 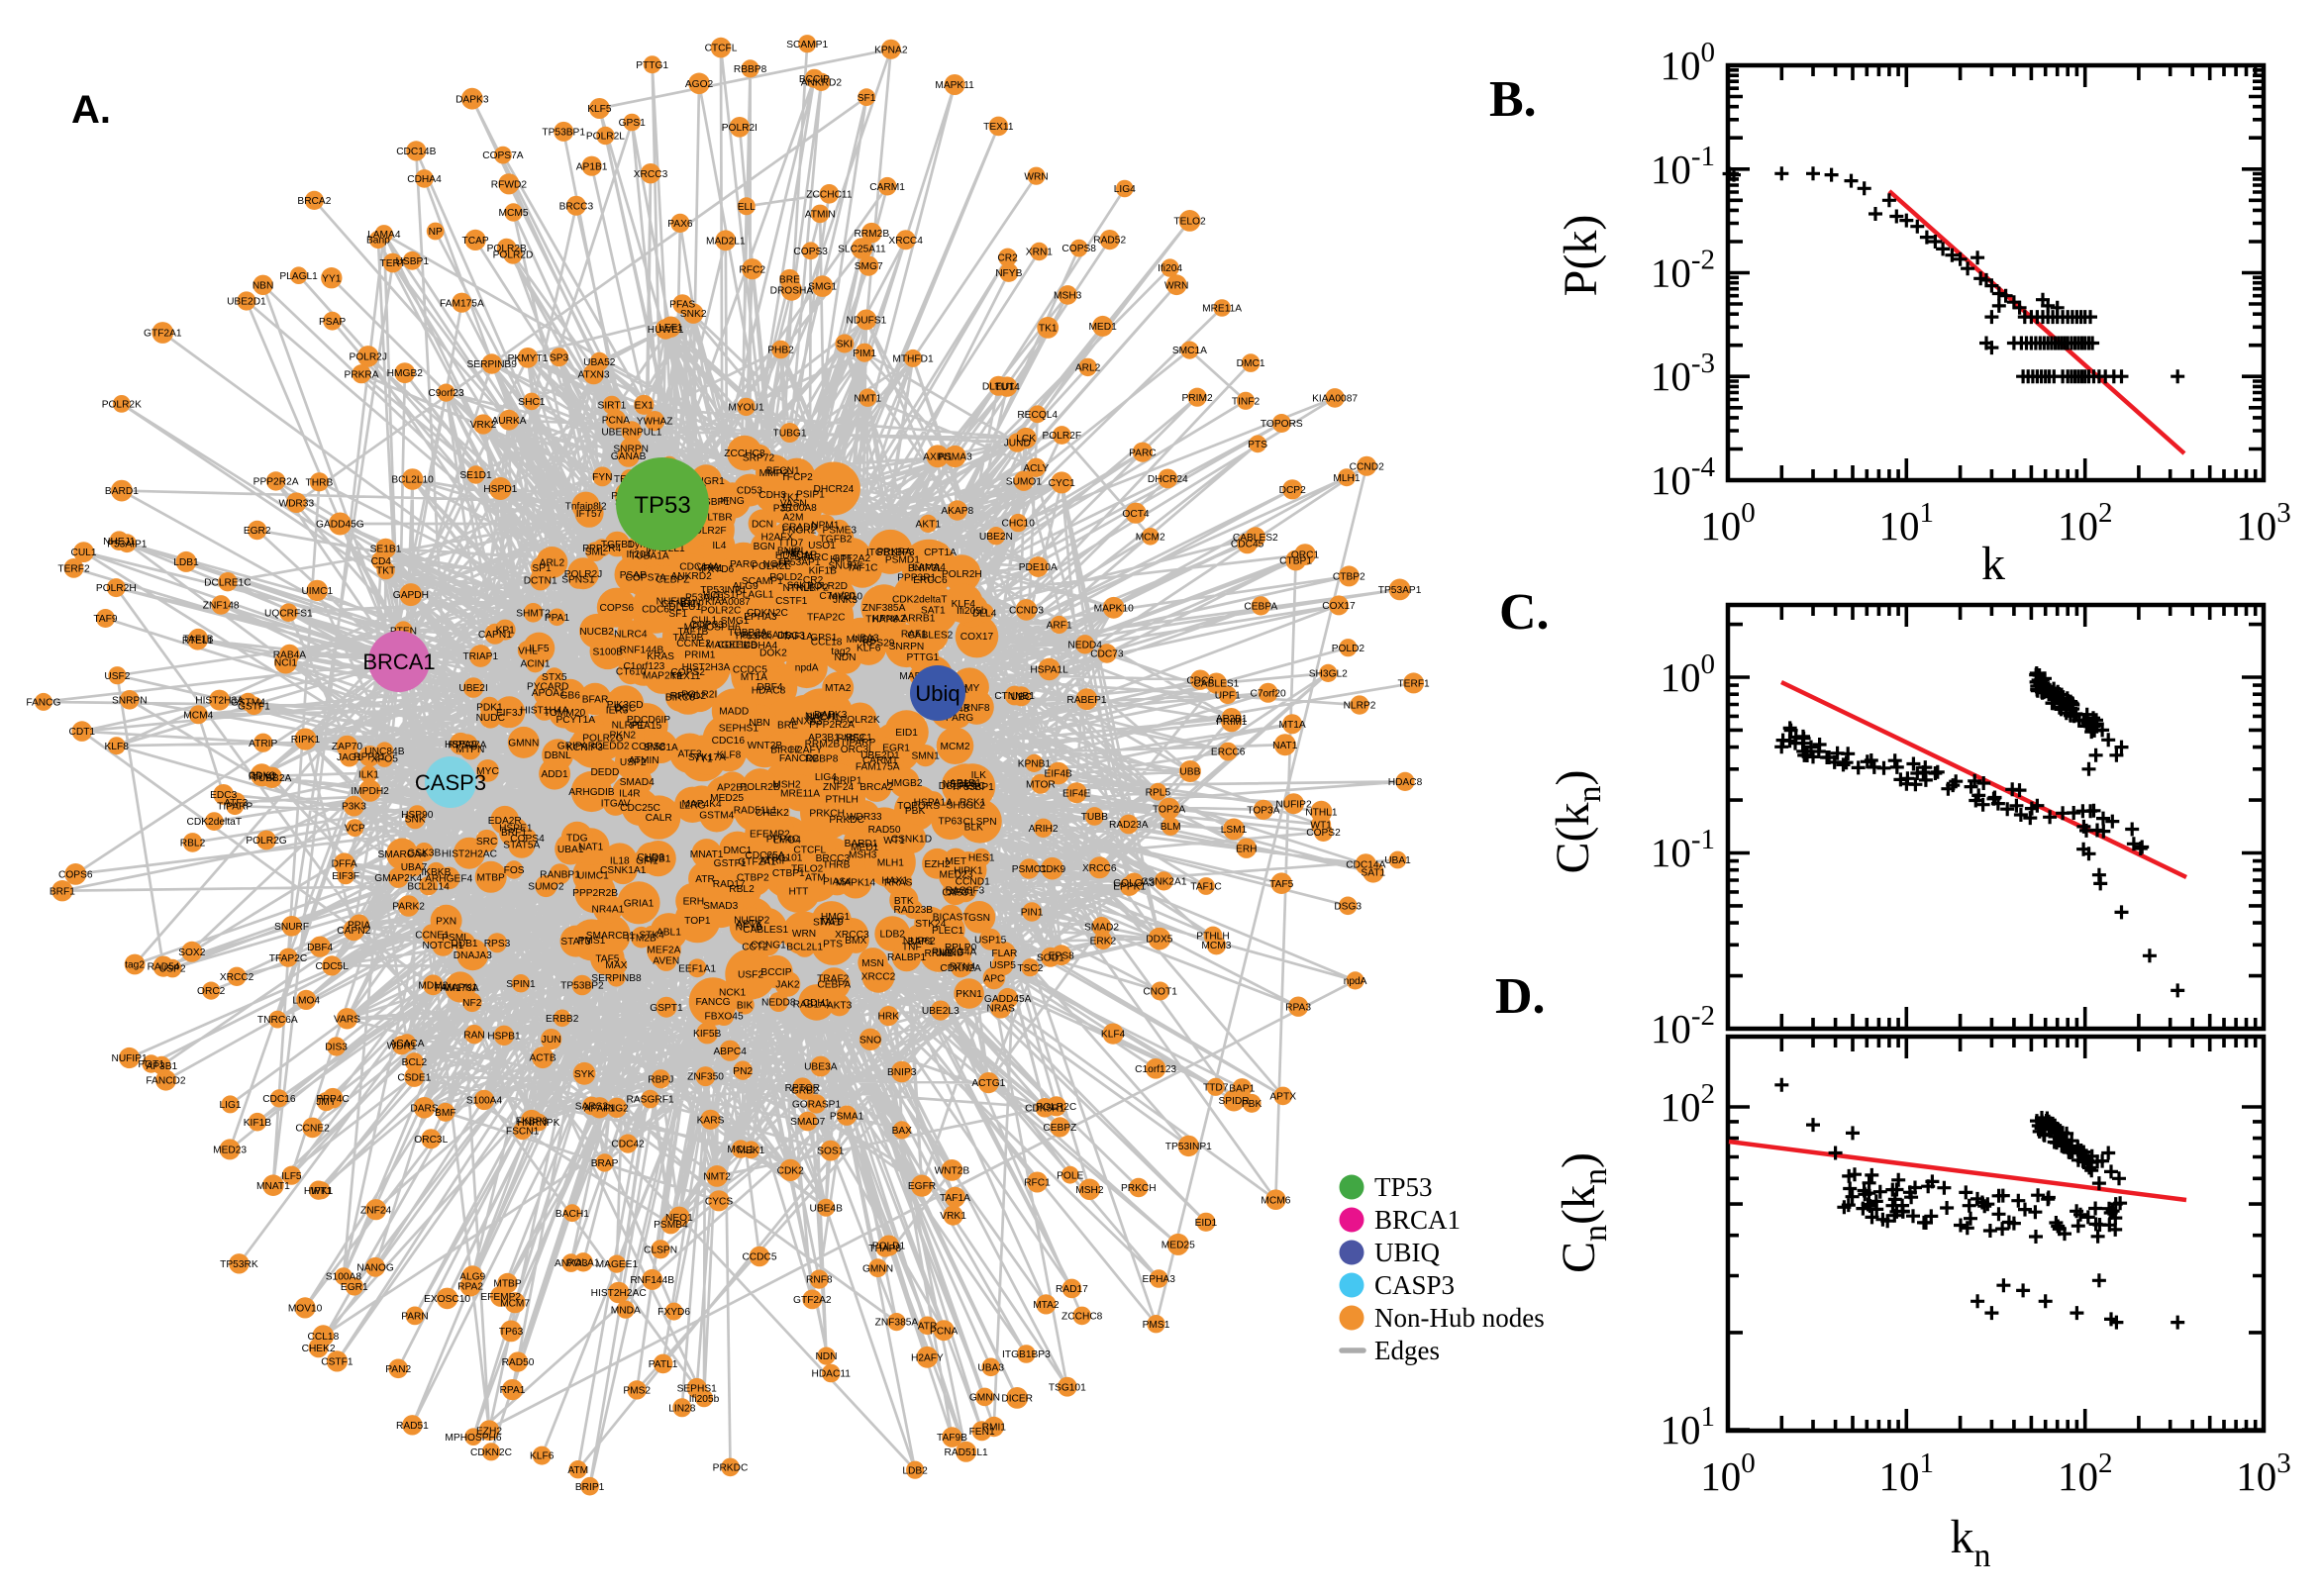 What do you see at coordinates (953, 1217) in the screenshot?
I see `svg-text: VRK1` at bounding box center [953, 1217].